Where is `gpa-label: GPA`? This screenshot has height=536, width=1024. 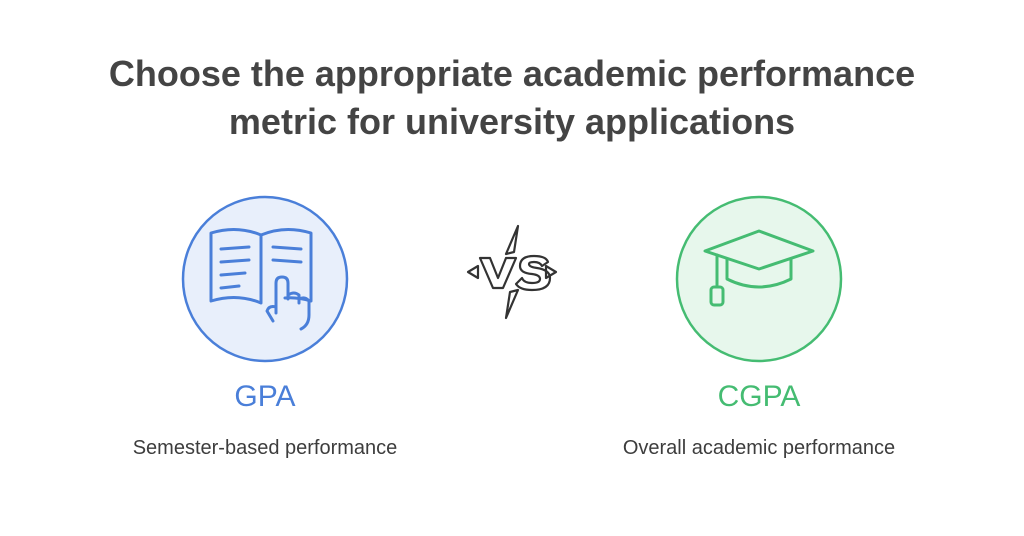 gpa-label: GPA is located at coordinates (265, 396).